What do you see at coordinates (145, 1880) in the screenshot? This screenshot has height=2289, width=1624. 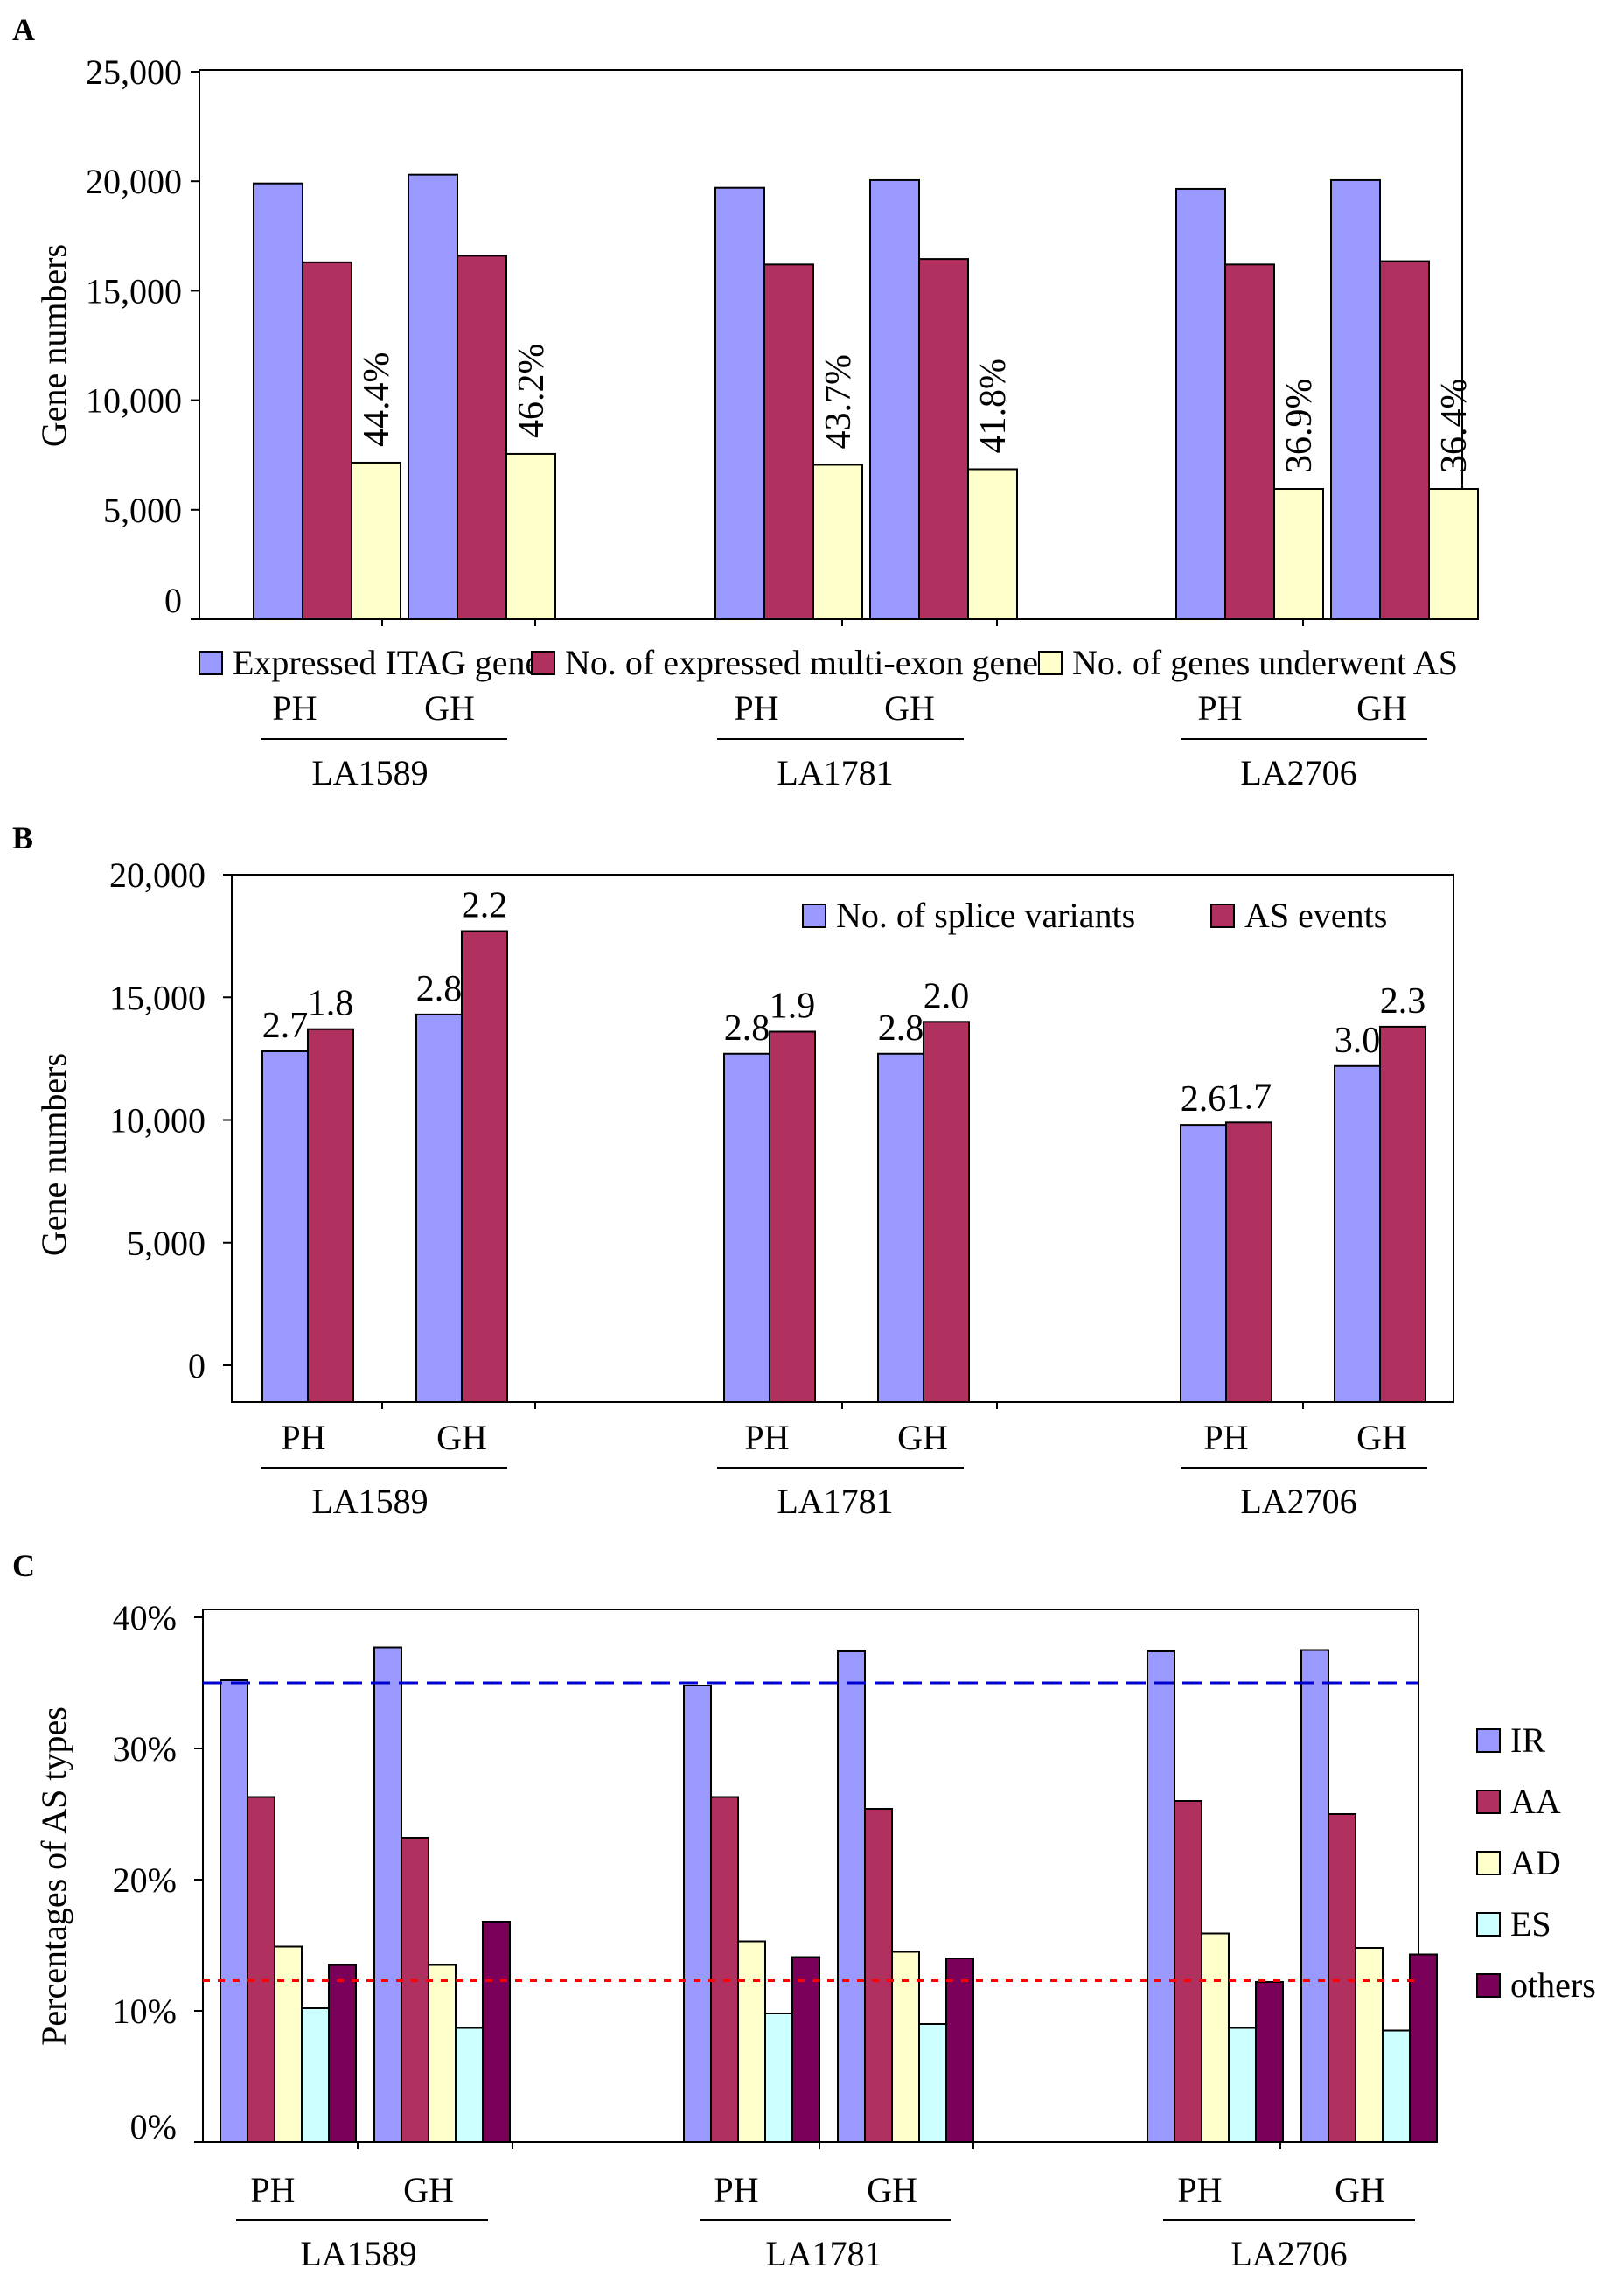 I see `y-tick-label: 20%` at bounding box center [145, 1880].